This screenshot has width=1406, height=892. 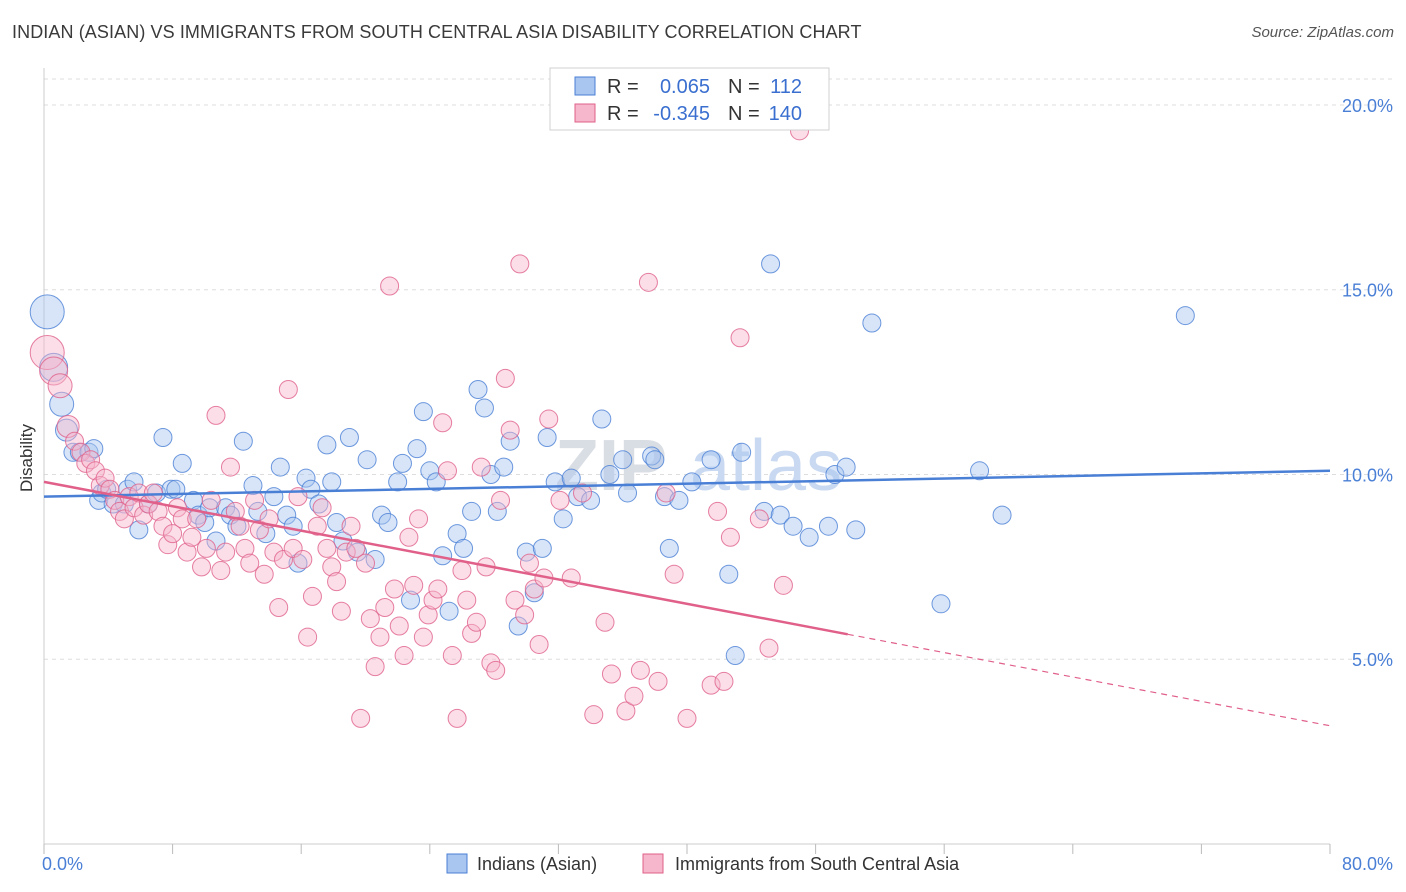 I want to click on chart-source: Source: ZipAtlas.com, so click(x=1322, y=32).